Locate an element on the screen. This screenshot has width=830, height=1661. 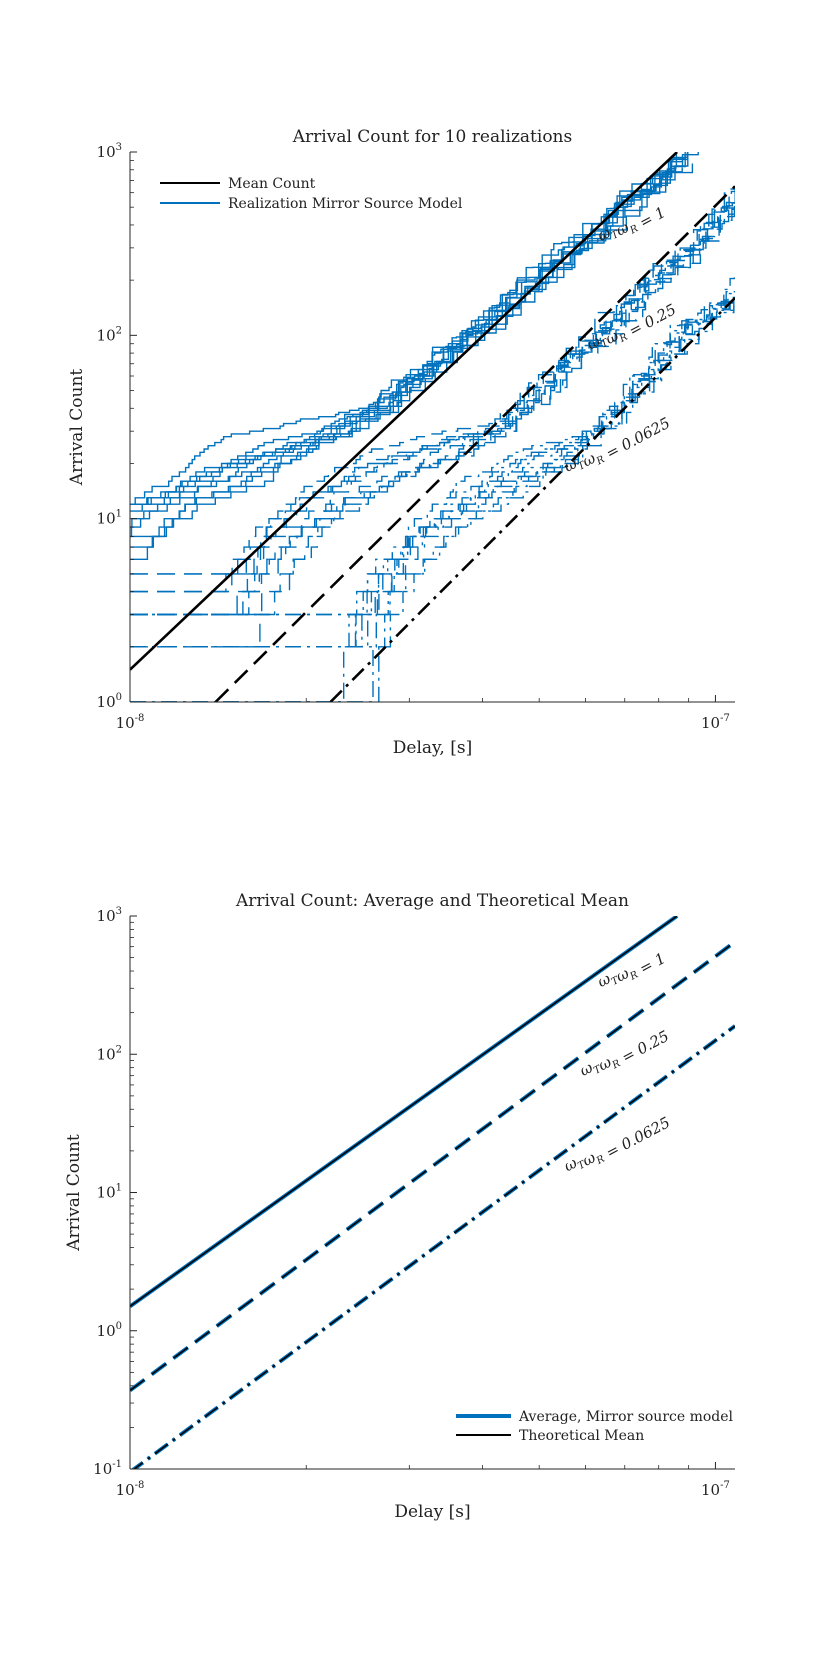
x-axis-label: Delay [s] is located at coordinates (432, 1512).